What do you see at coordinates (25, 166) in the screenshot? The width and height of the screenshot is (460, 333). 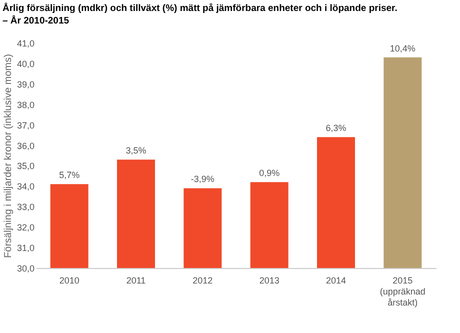 I see `y-tick-label: 35,0` at bounding box center [25, 166].